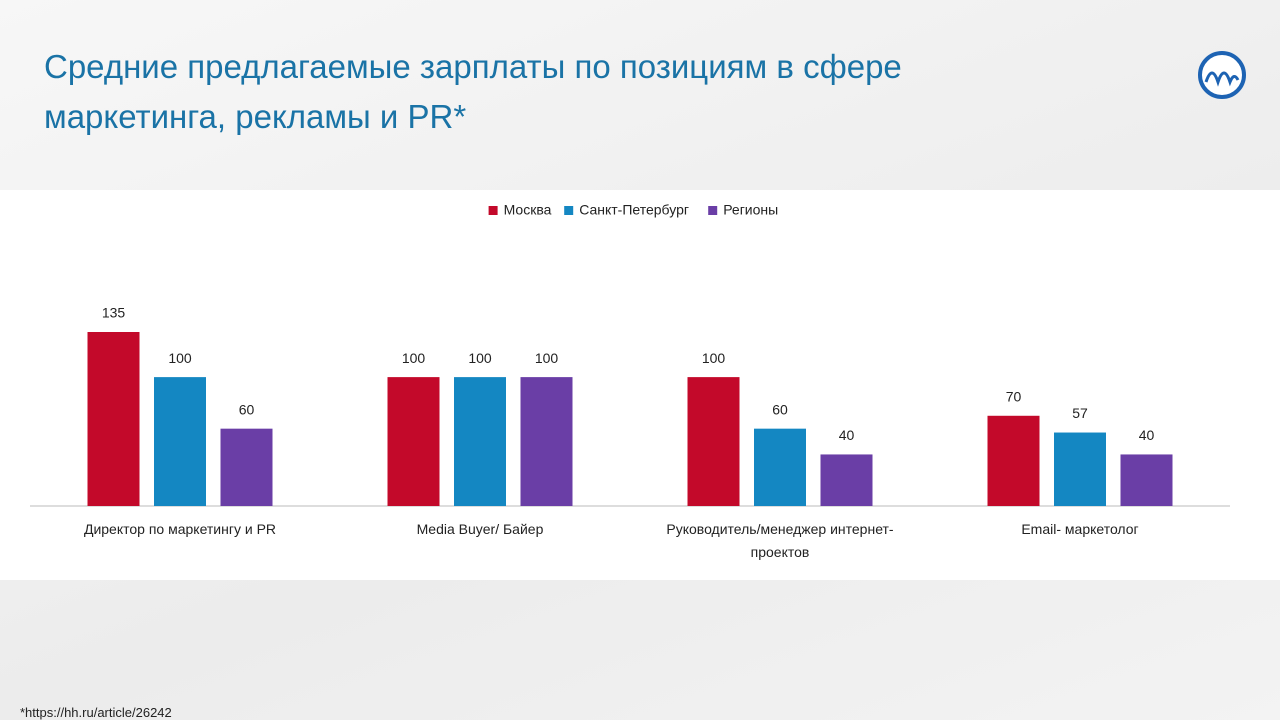 This screenshot has width=1280, height=720. I want to click on category-label: Email- маркетолог, so click(1080, 529).